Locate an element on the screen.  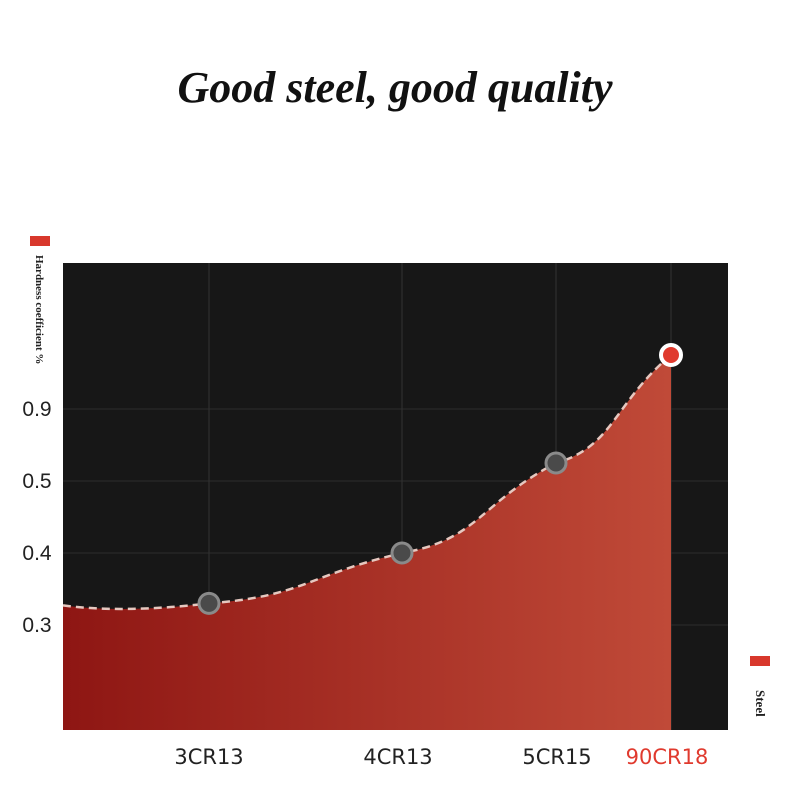
line-left is located at coordinates (136, 606).